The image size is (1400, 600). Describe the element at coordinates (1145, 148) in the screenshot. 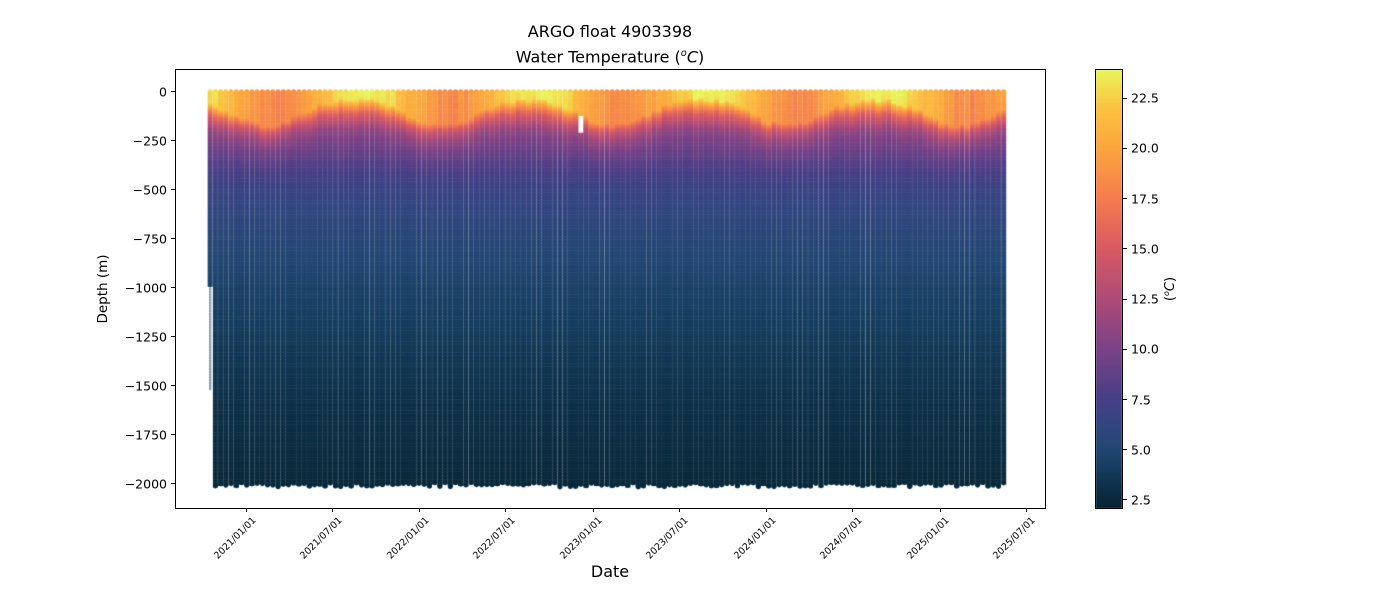

I see `colorbar-tick-label: 20.0` at that location.